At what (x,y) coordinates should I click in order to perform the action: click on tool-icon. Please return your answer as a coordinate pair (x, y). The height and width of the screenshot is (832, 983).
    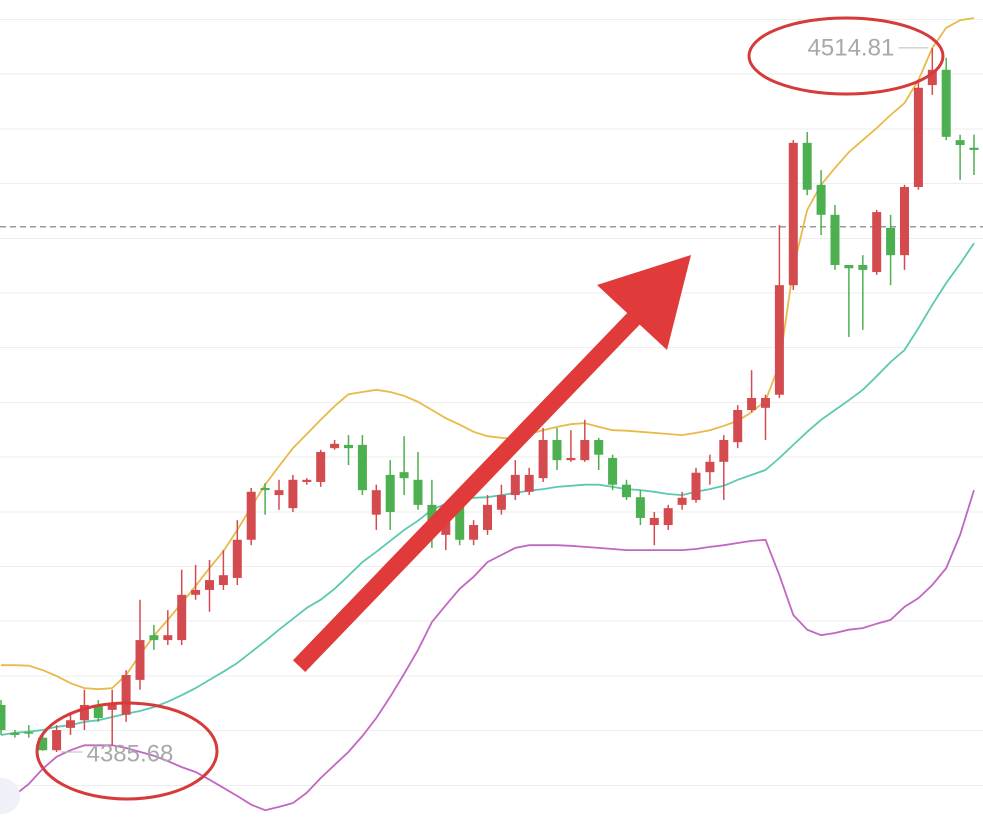
    Looking at the image, I should click on (10, 796).